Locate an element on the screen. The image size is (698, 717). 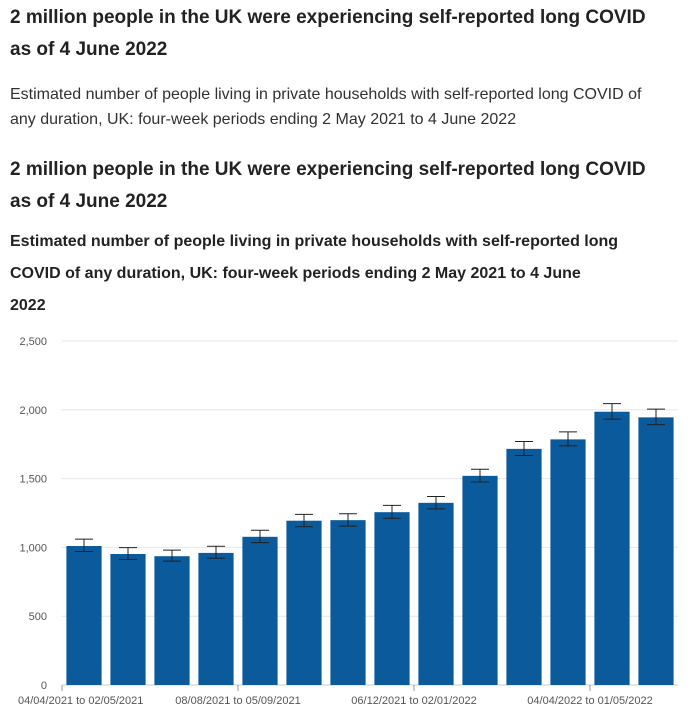
y-tick-label: 2,000 is located at coordinates (33, 411).